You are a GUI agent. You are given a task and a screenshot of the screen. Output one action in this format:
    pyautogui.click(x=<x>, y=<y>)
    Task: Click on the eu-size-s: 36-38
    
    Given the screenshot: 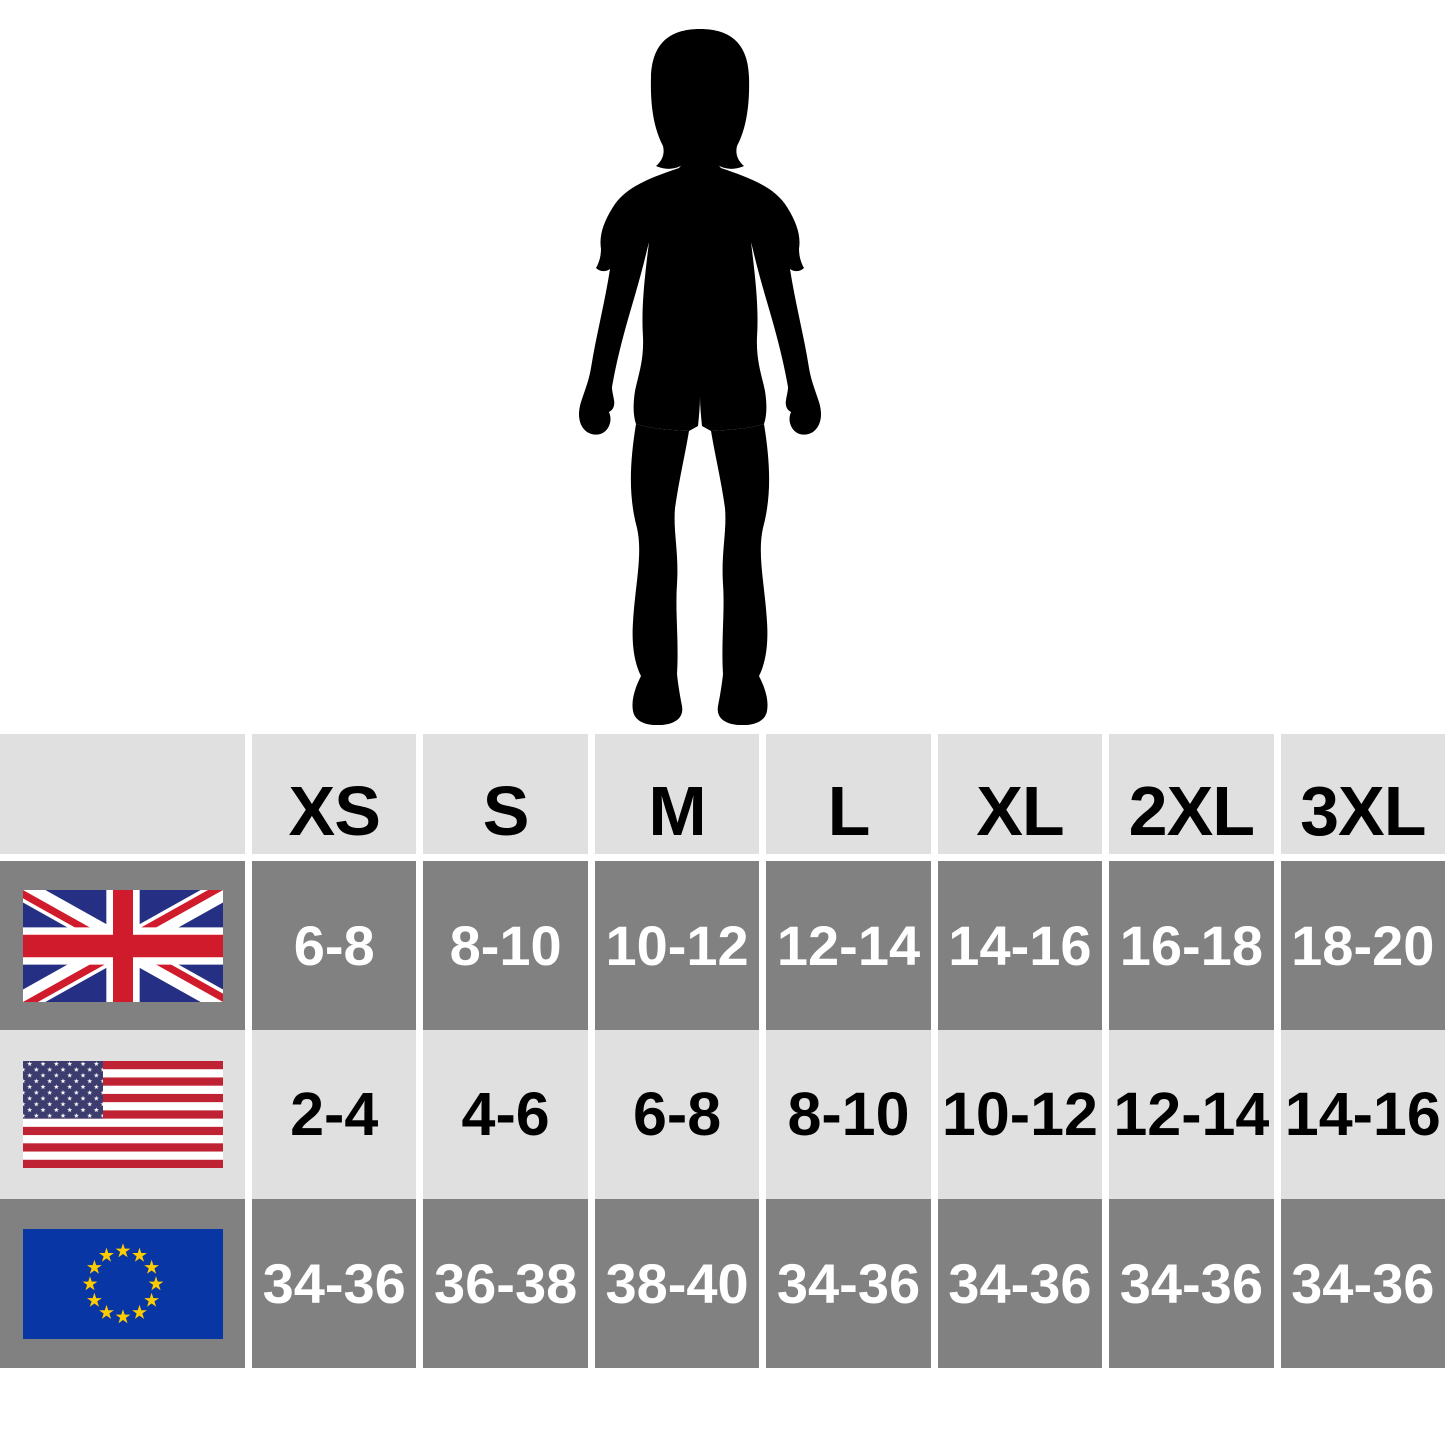 What is the action you would take?
    pyautogui.click(x=505, y=1283)
    